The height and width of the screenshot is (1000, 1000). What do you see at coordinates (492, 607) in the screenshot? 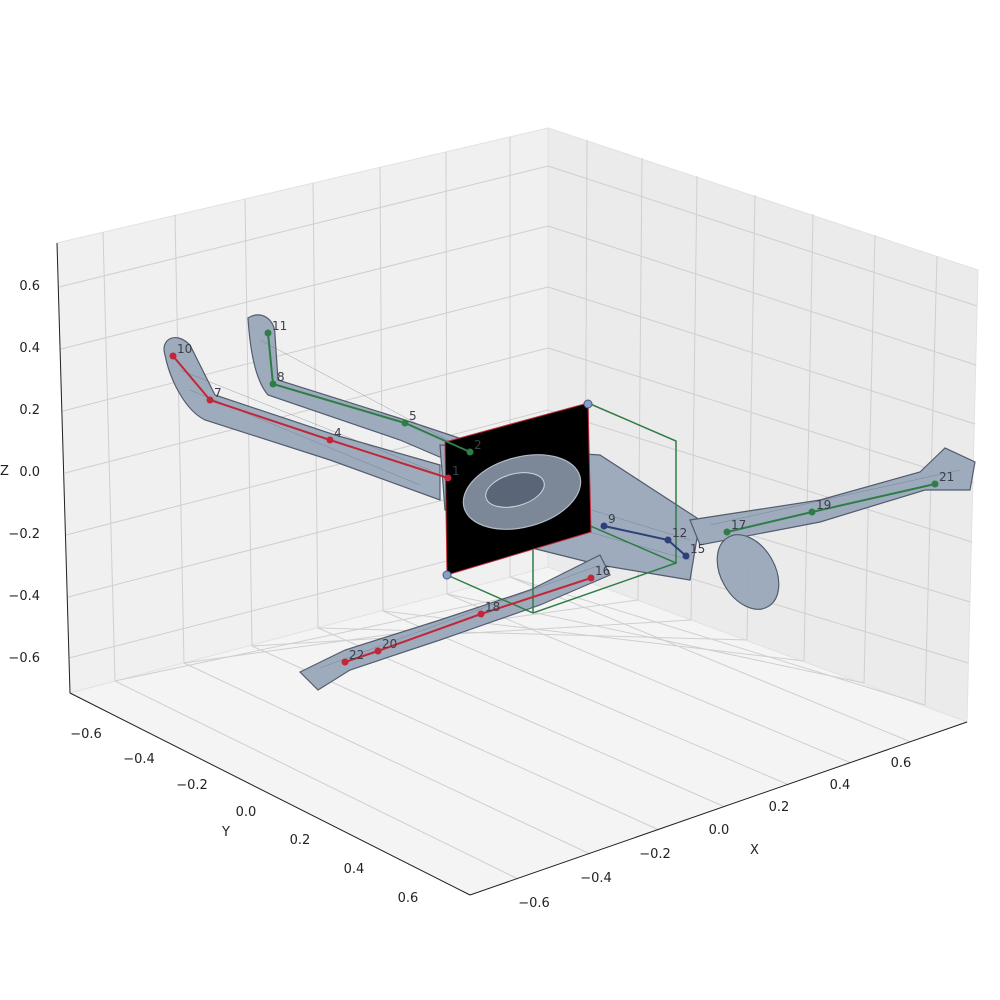
I see `joint-label: 18` at bounding box center [492, 607].